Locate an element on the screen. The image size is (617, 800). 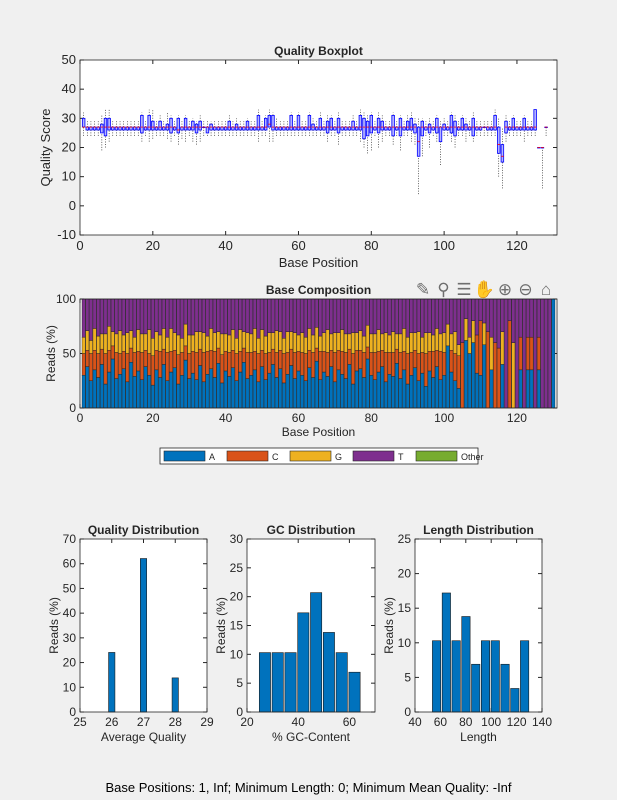
bar-110.9 is located at coordinates (505, 688).